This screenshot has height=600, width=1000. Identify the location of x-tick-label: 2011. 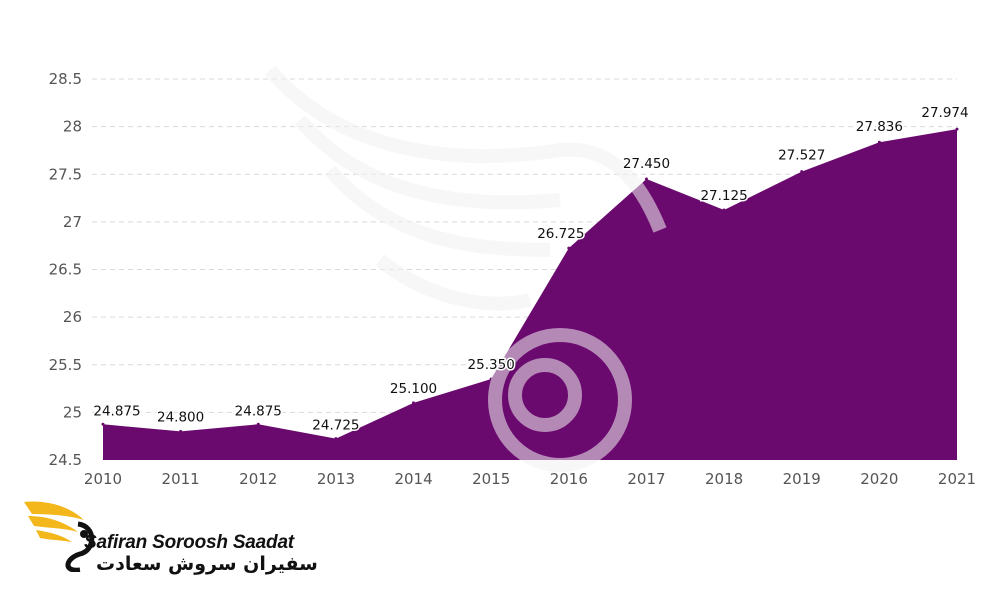
(181, 479).